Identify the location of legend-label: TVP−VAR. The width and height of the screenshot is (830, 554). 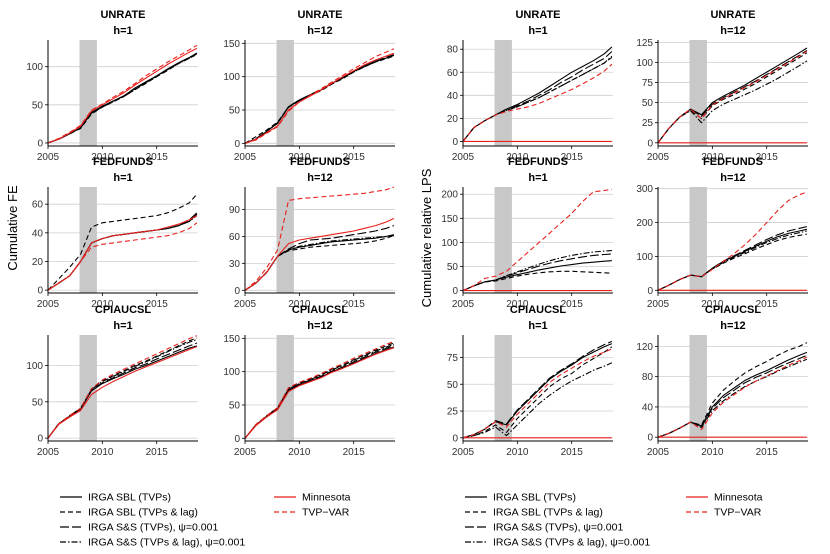
(326, 513).